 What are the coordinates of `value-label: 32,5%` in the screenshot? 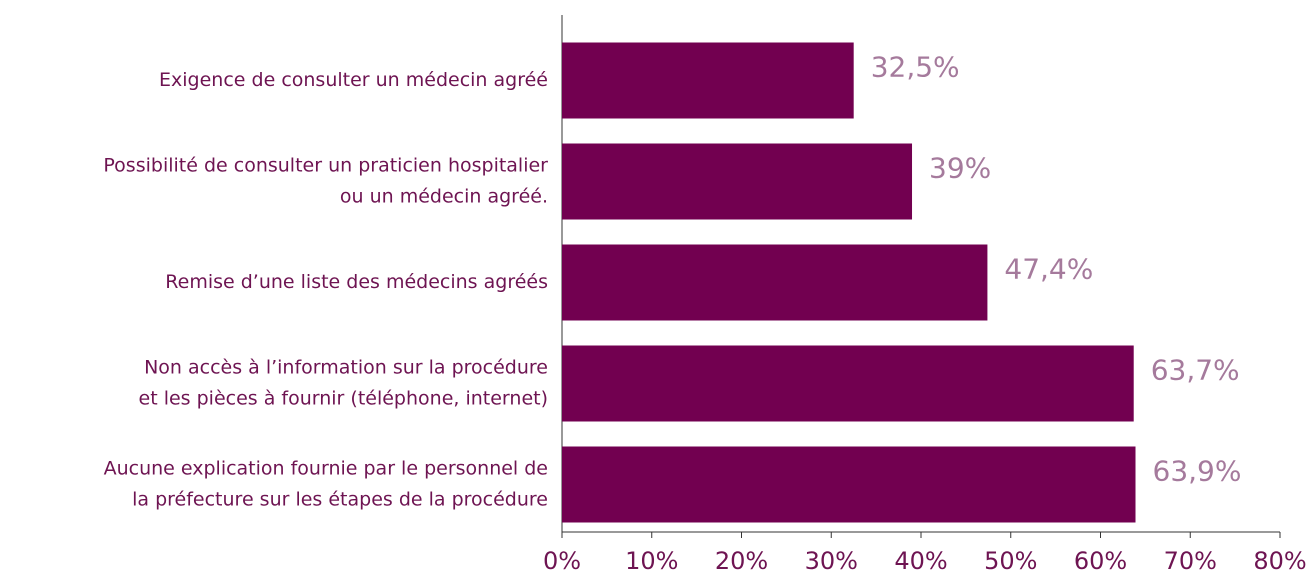 It's located at (915, 67).